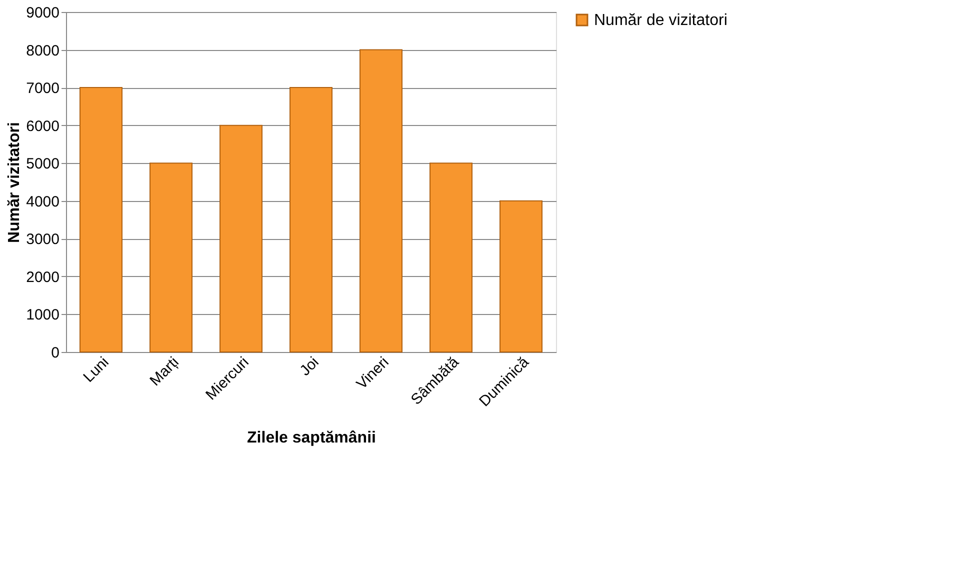  I want to click on legend-label: Număr de vizitatori, so click(661, 20).